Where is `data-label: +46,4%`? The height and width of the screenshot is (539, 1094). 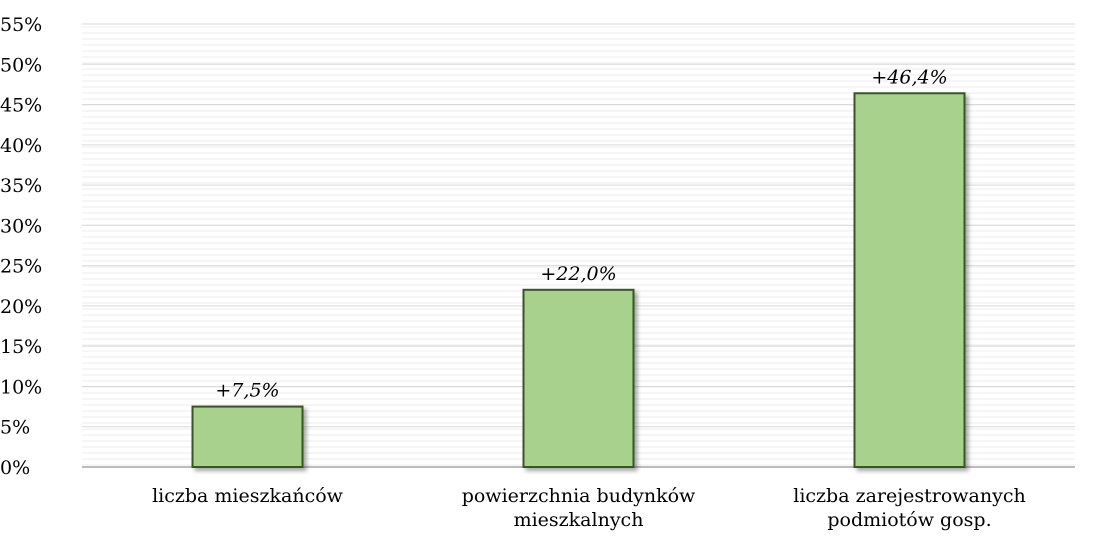 data-label: +46,4% is located at coordinates (909, 77).